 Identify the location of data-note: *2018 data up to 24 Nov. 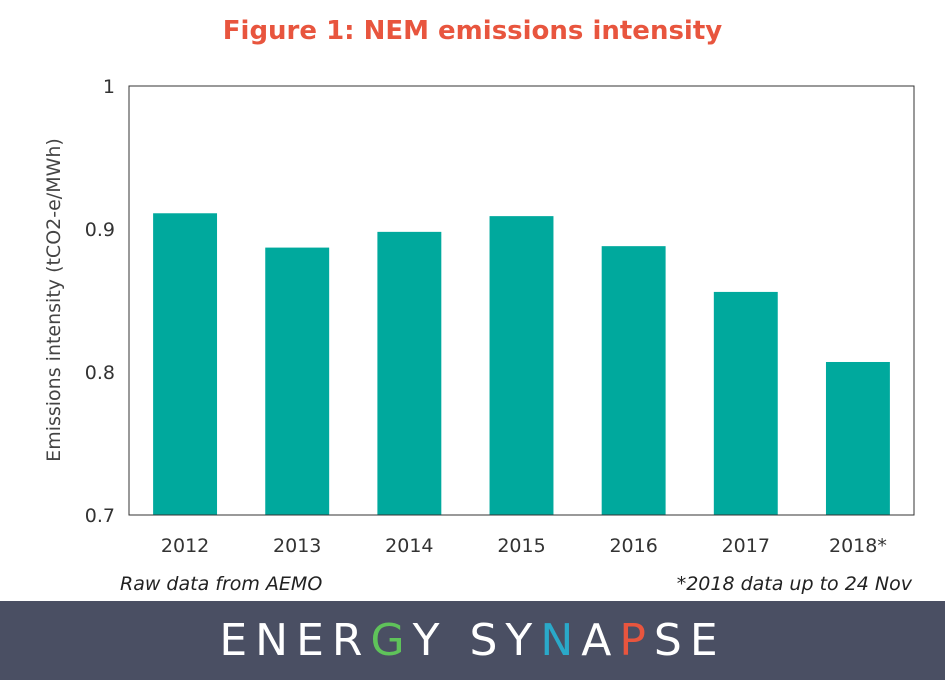
(794, 584).